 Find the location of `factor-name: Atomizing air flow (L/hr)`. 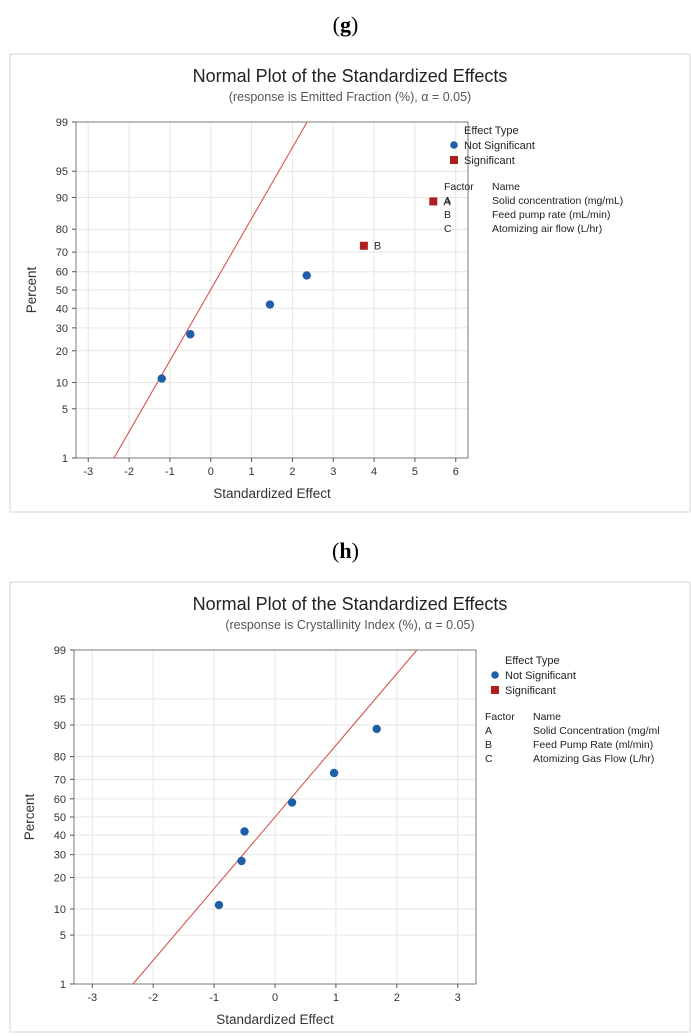

factor-name: Atomizing air flow (L/hr) is located at coordinates (547, 229).